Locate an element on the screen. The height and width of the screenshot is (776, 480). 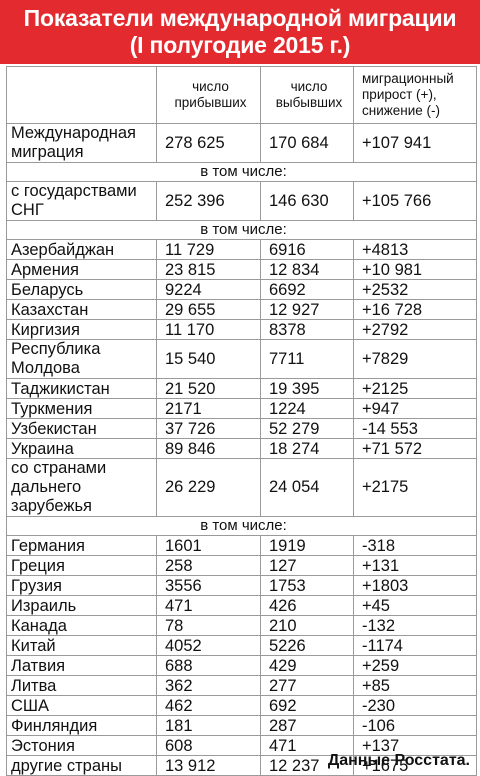
region-name: Азербайджан is located at coordinates (81, 249).